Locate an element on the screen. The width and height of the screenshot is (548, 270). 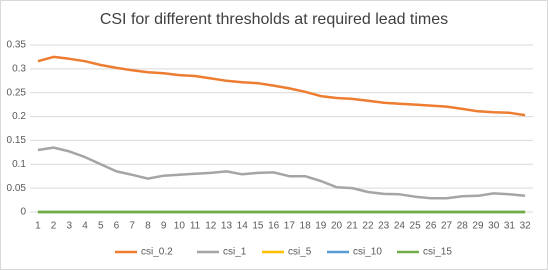
x-tick-label: 26 is located at coordinates (431, 226).